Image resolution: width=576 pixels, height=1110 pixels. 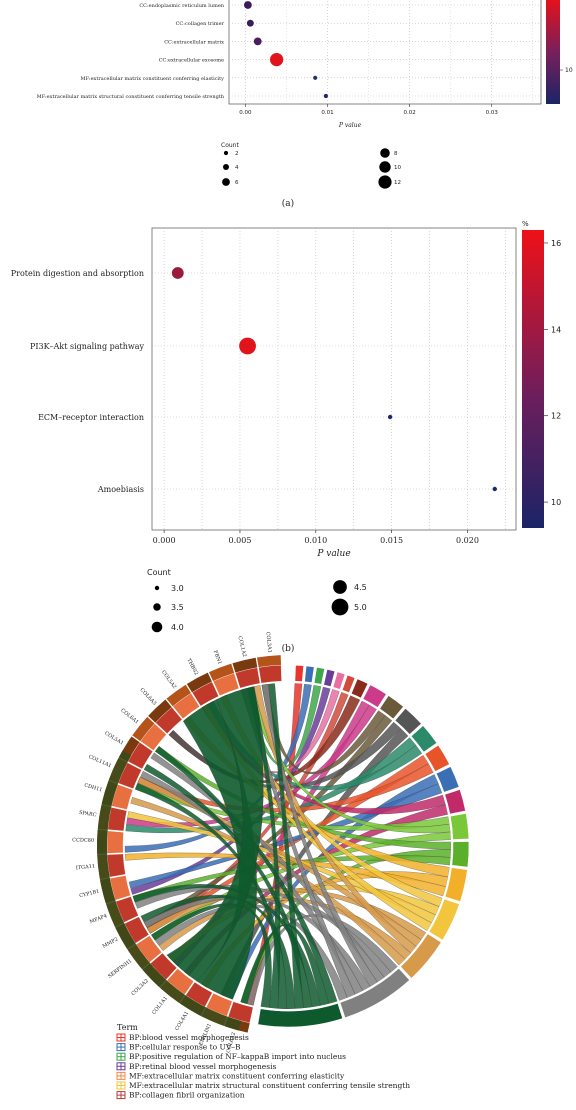 I want to click on panel-a-caption: (a), so click(x=288, y=203).